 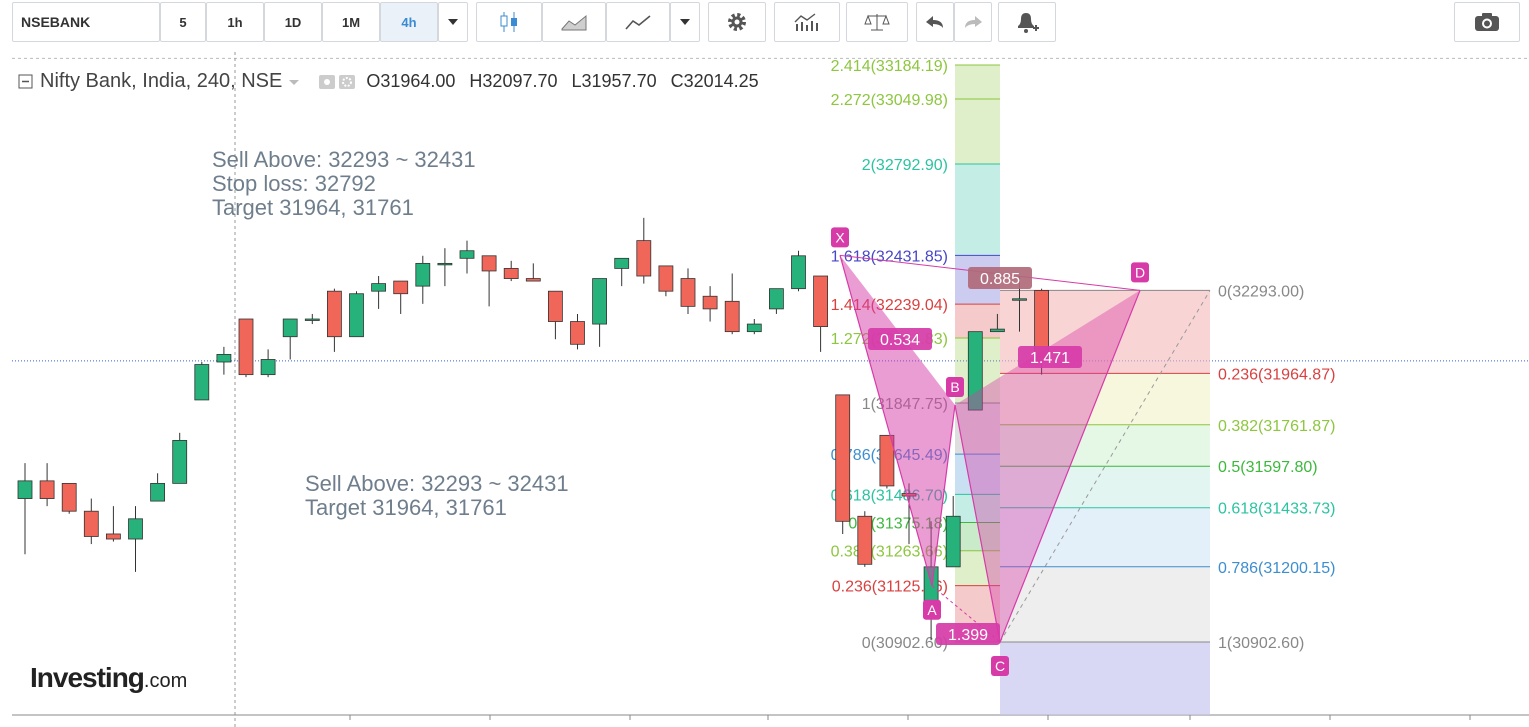 I want to click on chart-toolbar: NSEBANK 5 1h 1D 1M 4h, so click(x=764, y=25).